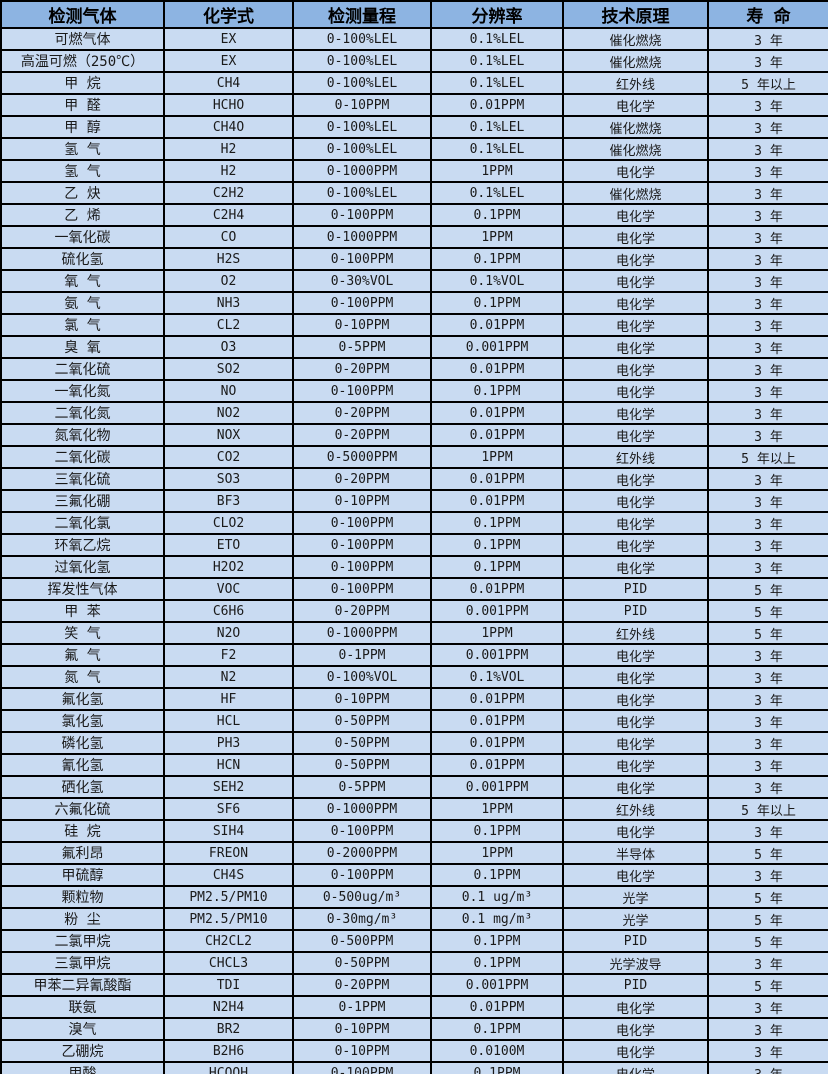  Describe the element at coordinates (228, 941) in the screenshot. I see `cell-chemical-formula: CH2CL2` at that location.